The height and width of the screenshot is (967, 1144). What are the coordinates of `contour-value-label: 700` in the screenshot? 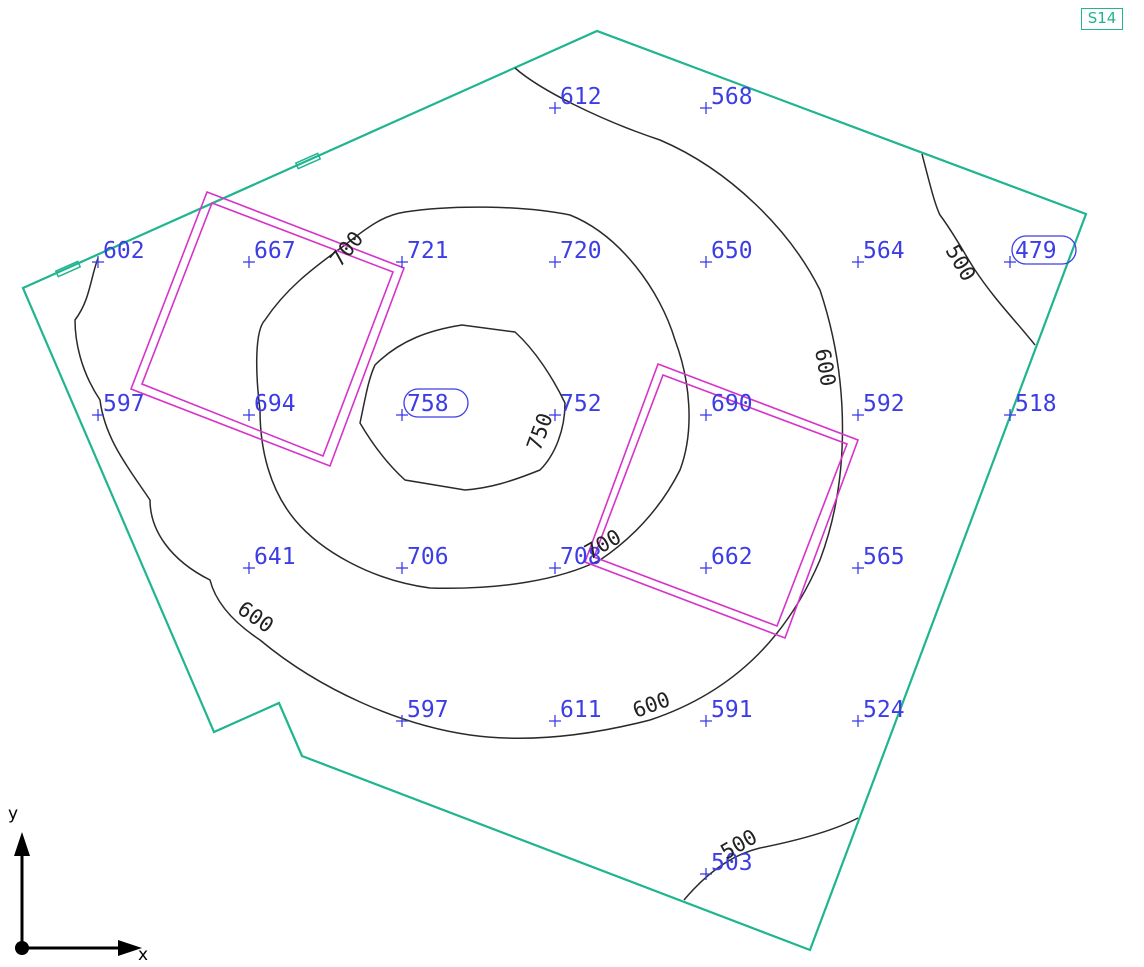 It's located at (346, 249).